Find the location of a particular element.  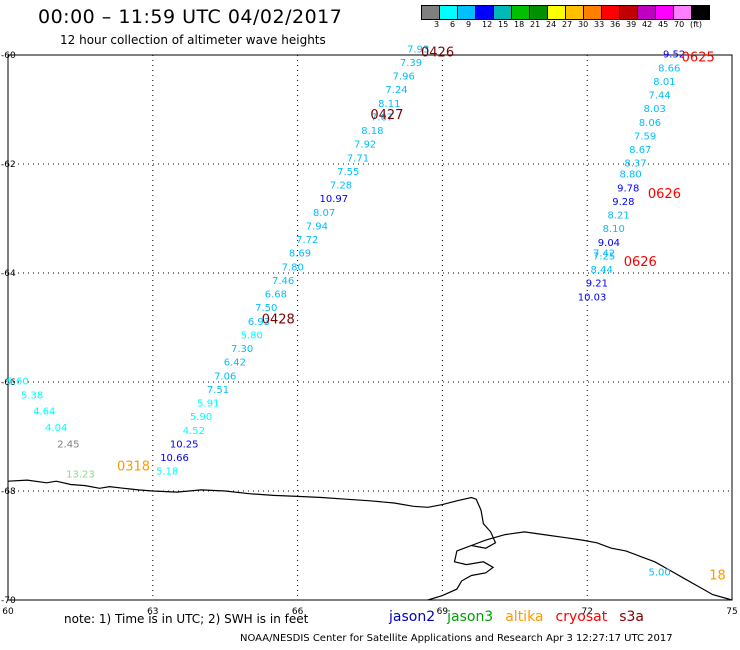

color-scale-labels: 3 6 9 12 15 18 21 24 27 30 33 36 39 42 45 70 (ft) is located at coordinates (581, 26).